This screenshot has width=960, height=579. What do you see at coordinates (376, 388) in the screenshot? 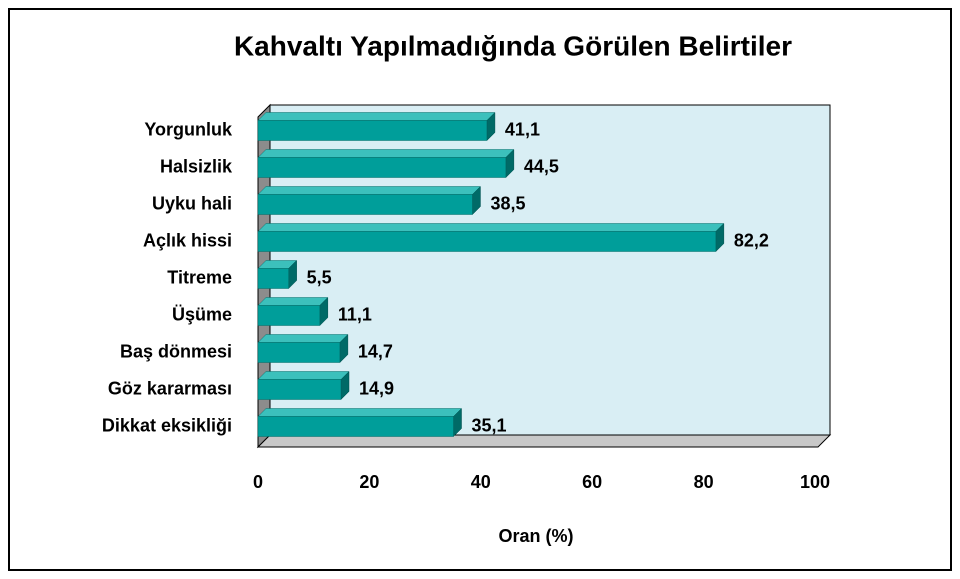
I see `value-label: 14,9` at bounding box center [376, 388].